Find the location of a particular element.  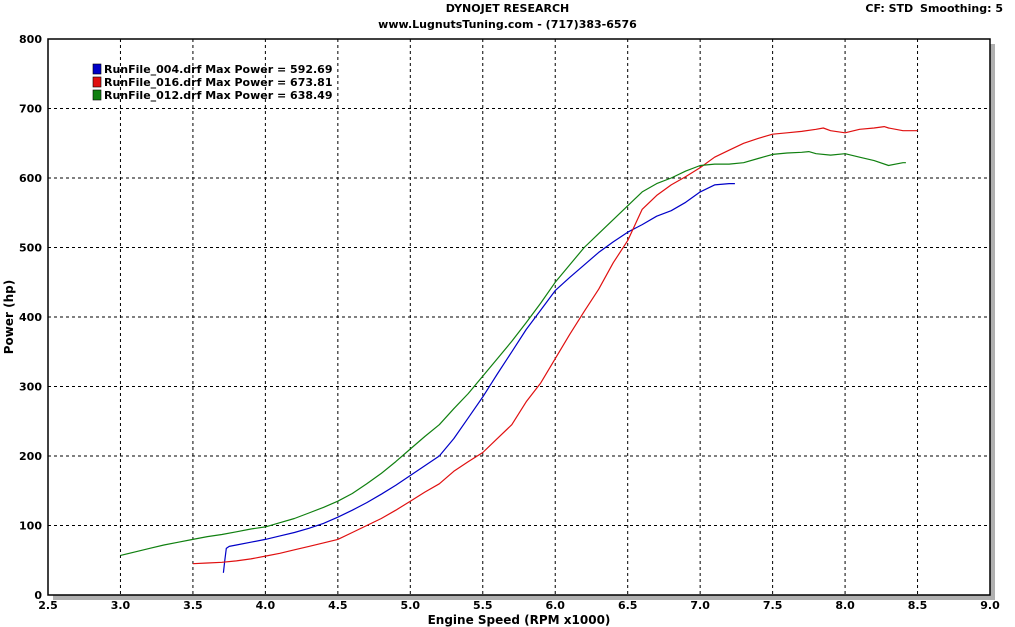

y-tick-label: 500 is located at coordinates (30, 248).